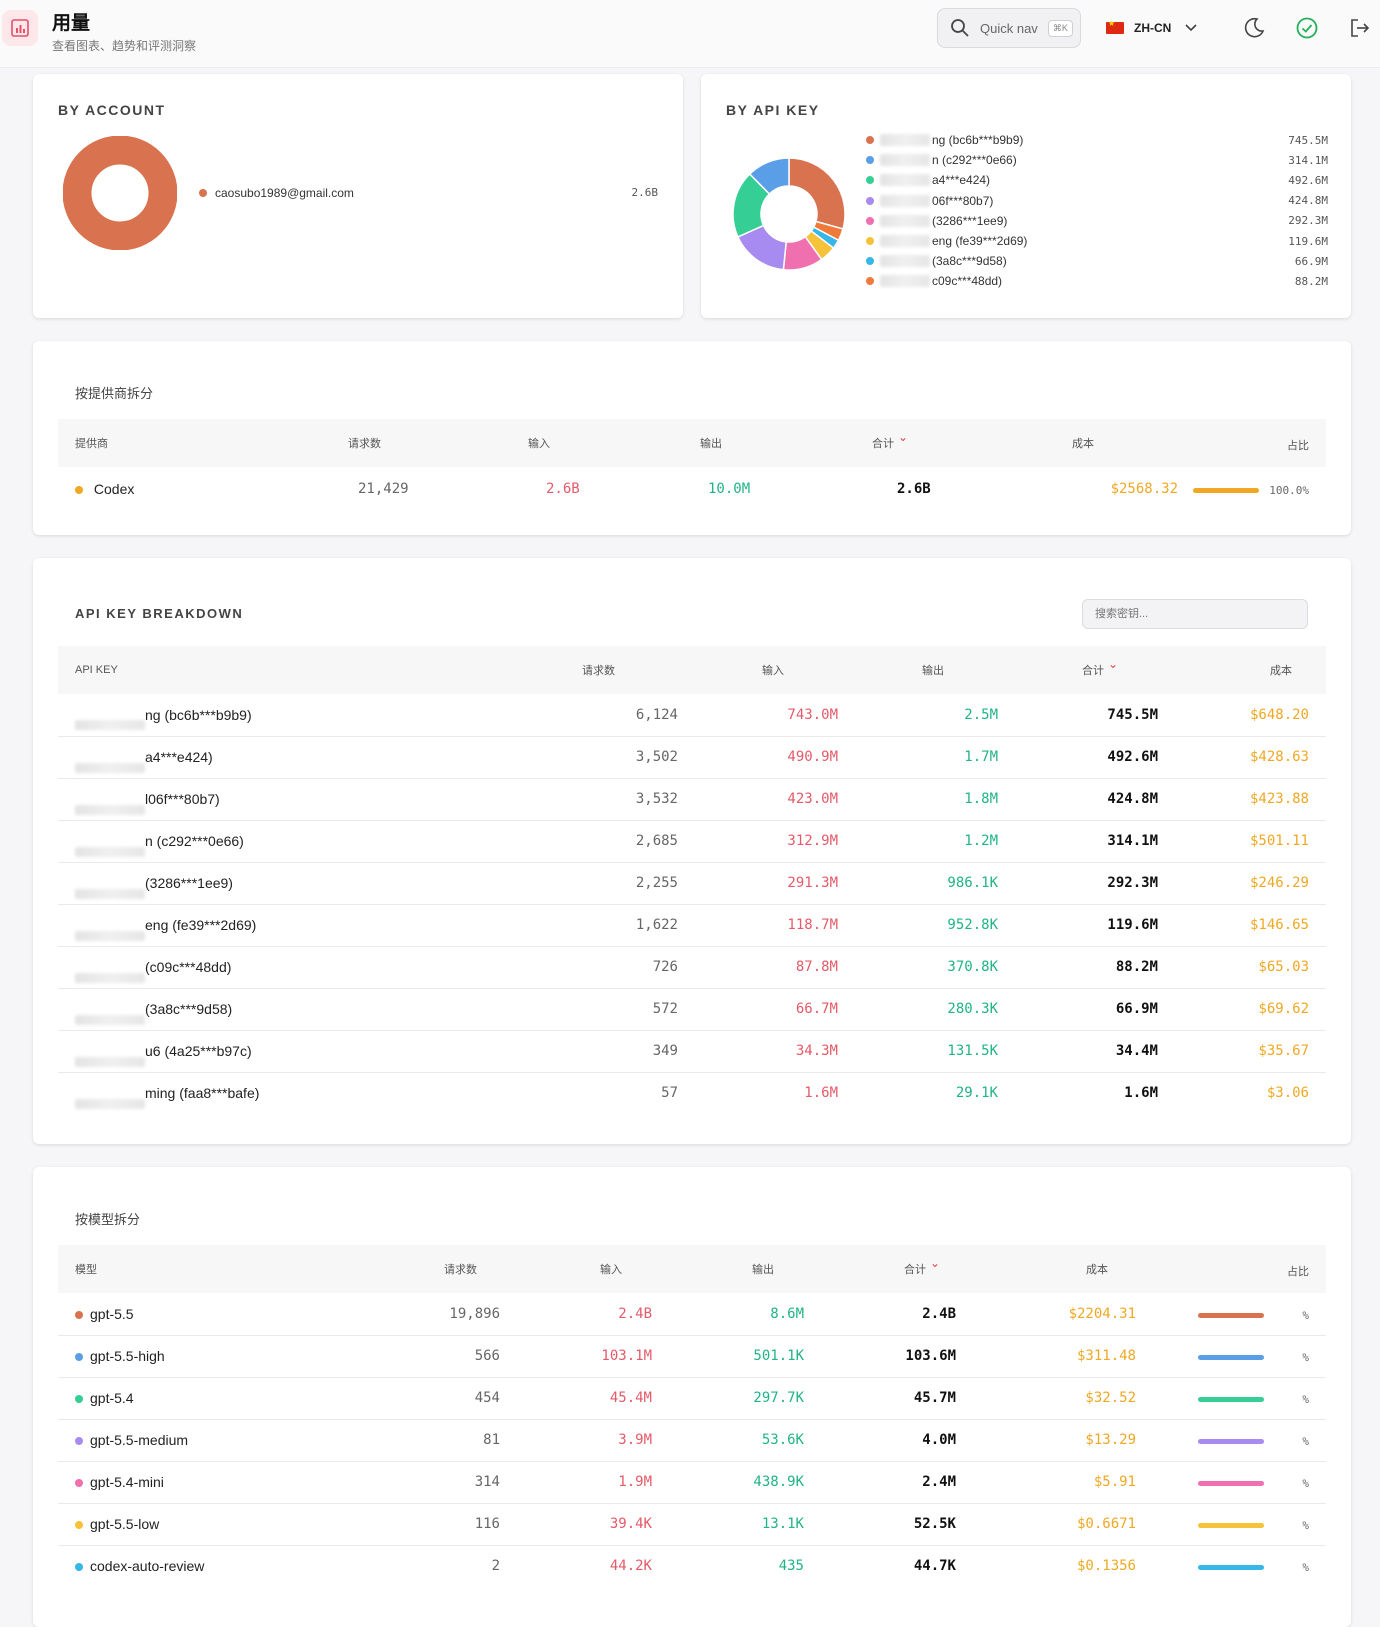 The image size is (1380, 1627). I want to click on total-value: 492.6M, so click(1078, 757).